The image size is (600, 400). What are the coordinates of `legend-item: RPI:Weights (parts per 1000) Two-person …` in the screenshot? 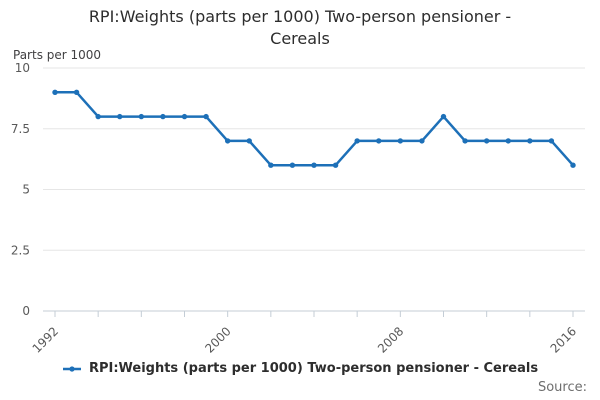 It's located at (300, 368).